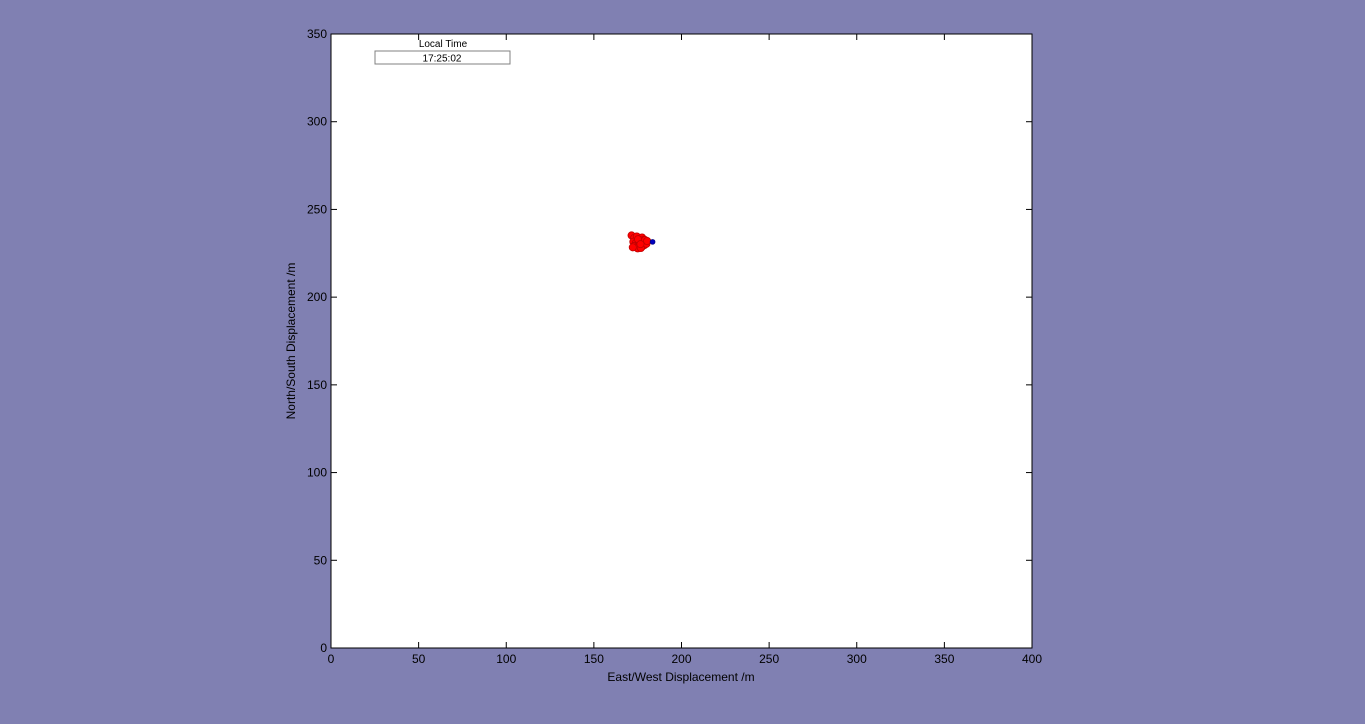 The height and width of the screenshot is (724, 1365). Describe the element at coordinates (317, 473) in the screenshot. I see `y-tick-label: 100` at that location.